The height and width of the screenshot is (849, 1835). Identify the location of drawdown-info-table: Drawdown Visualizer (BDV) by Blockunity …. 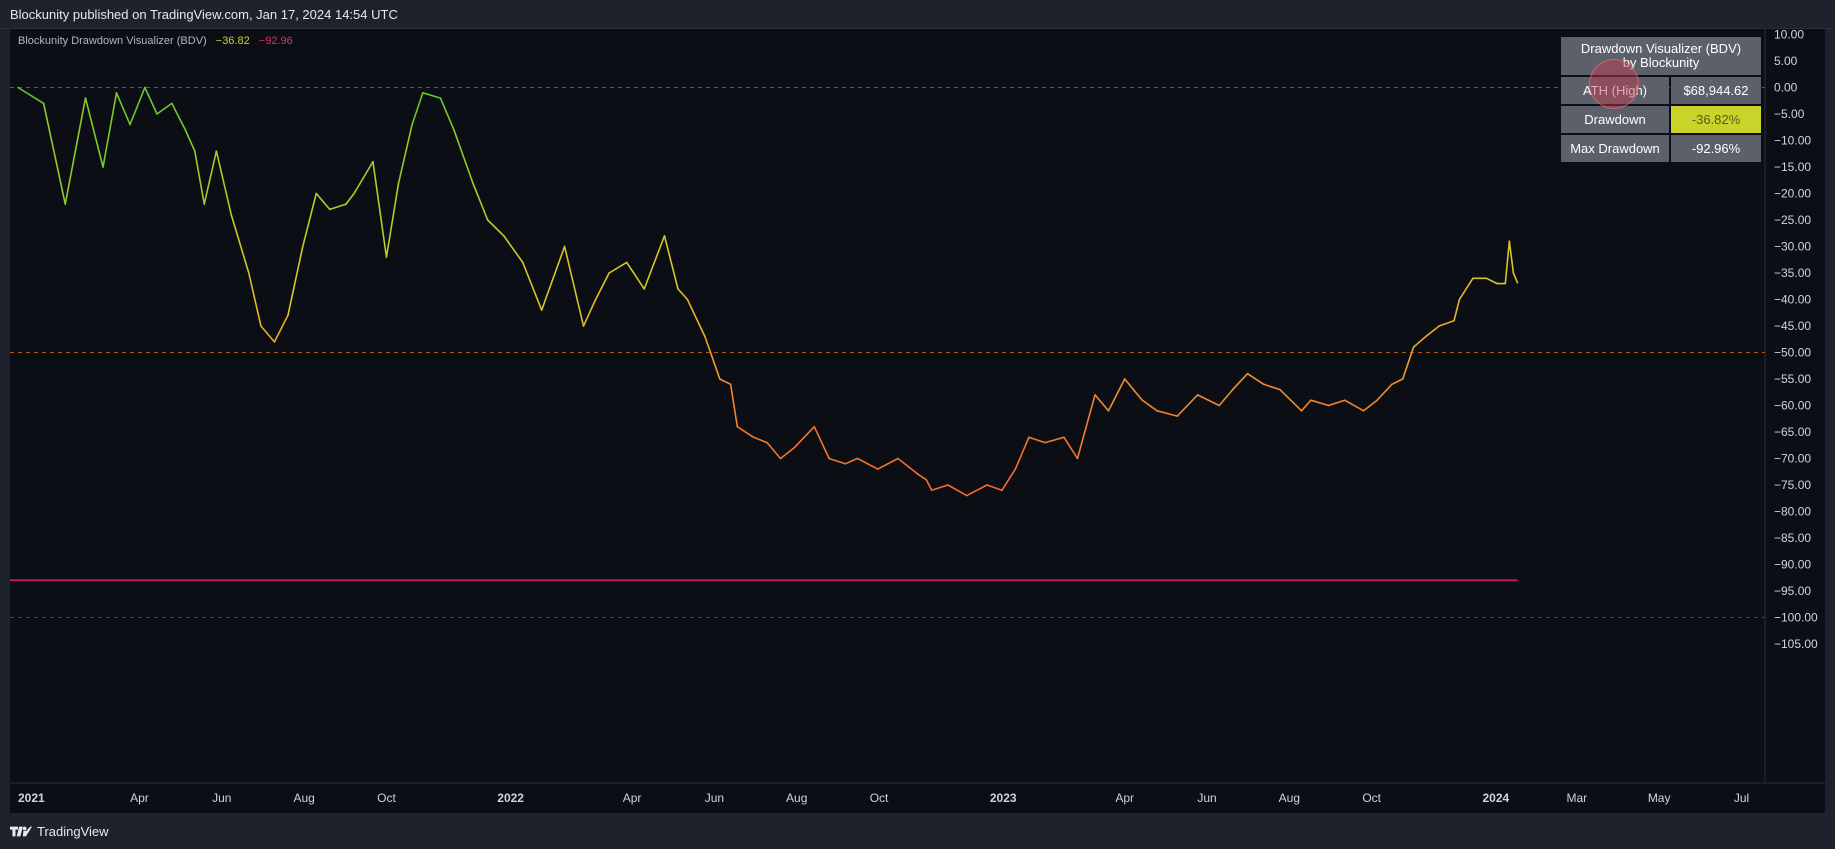
(1661, 100).